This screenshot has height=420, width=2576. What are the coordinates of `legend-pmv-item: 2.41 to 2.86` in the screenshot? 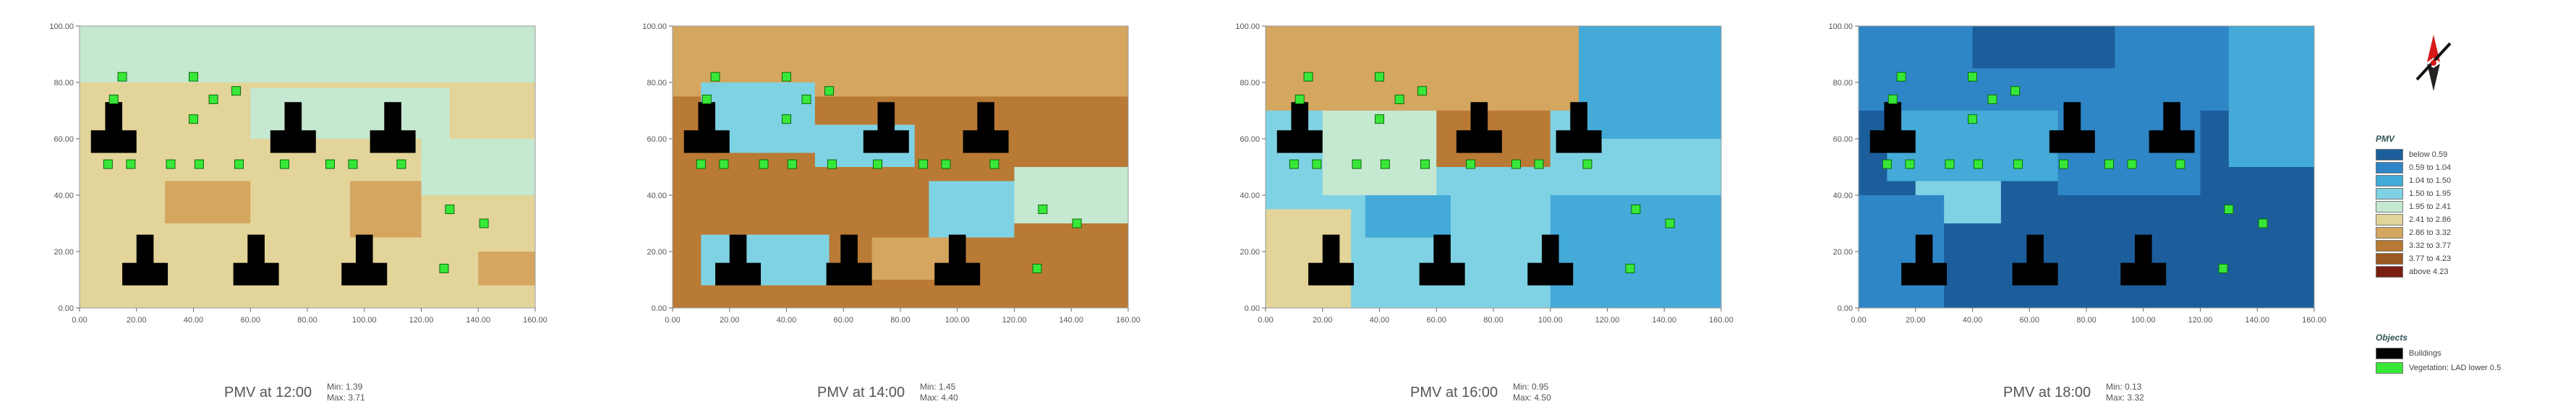 It's located at (2414, 219).